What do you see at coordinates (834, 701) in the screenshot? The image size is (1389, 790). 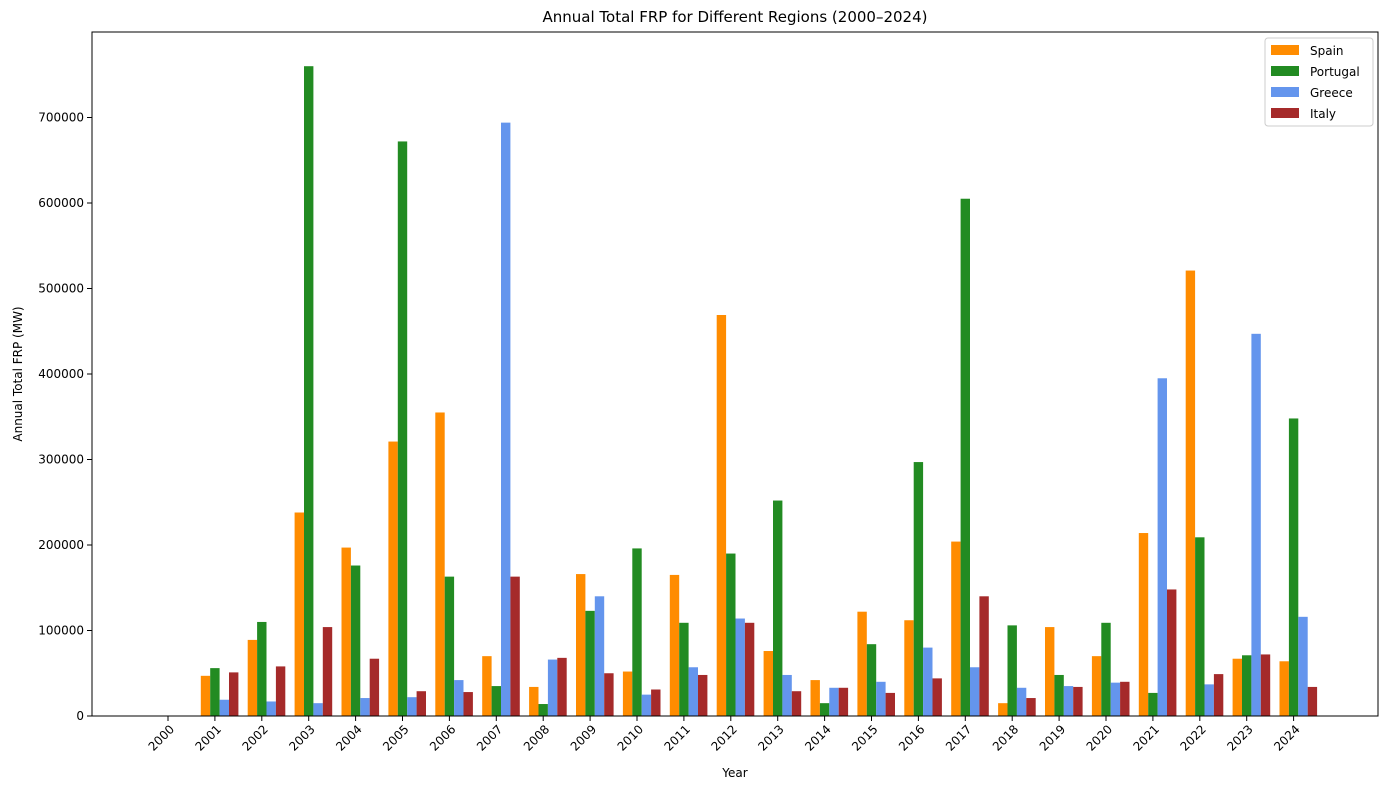 I see `bar-greece-2014` at bounding box center [834, 701].